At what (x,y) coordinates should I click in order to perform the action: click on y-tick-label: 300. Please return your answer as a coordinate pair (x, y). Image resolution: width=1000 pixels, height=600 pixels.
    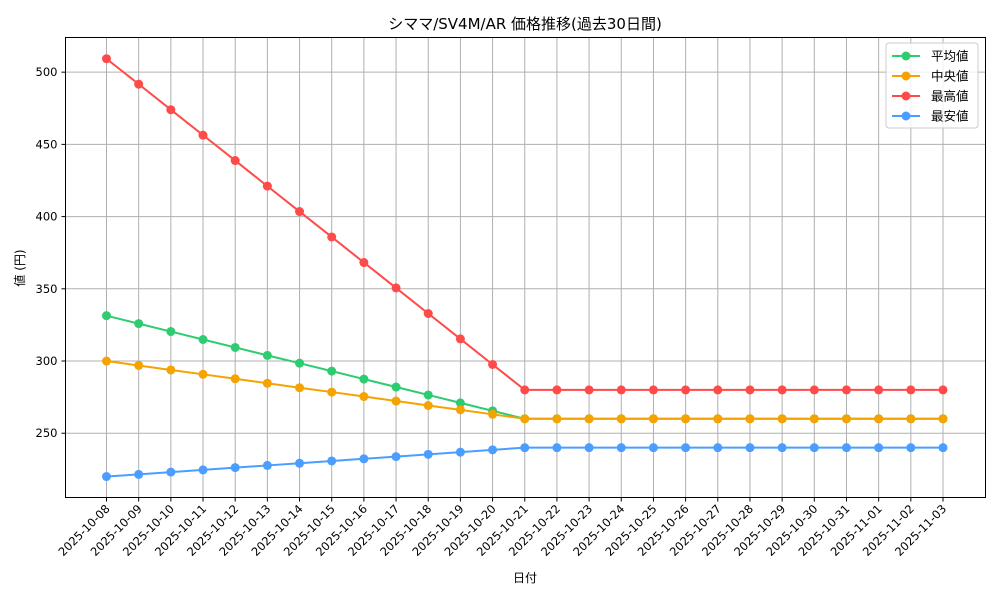
    Looking at the image, I should click on (47, 361).